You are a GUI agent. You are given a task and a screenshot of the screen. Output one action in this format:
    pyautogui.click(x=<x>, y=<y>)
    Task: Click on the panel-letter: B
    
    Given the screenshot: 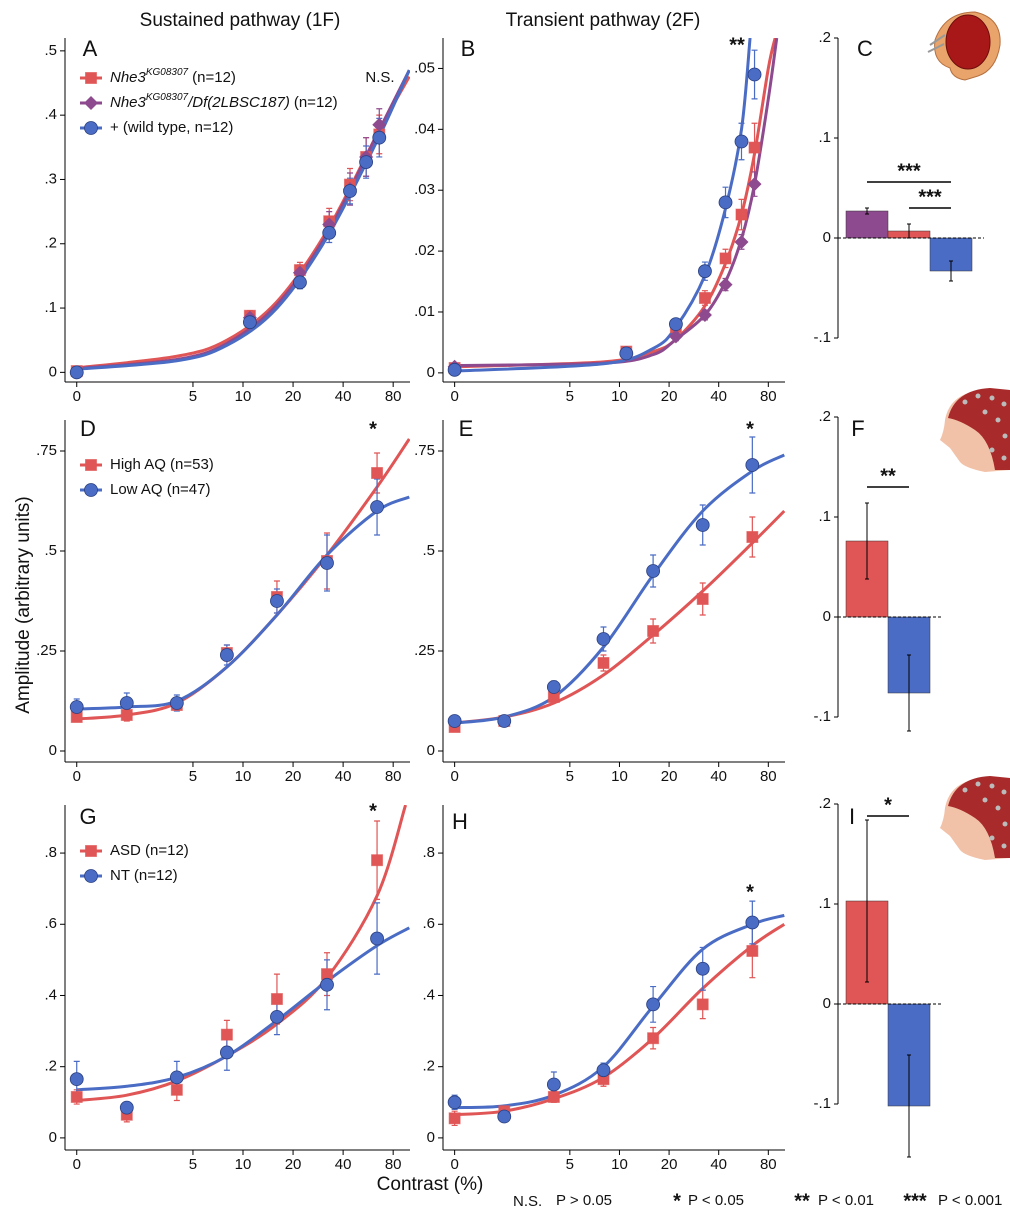 What is the action you would take?
    pyautogui.click(x=468, y=48)
    